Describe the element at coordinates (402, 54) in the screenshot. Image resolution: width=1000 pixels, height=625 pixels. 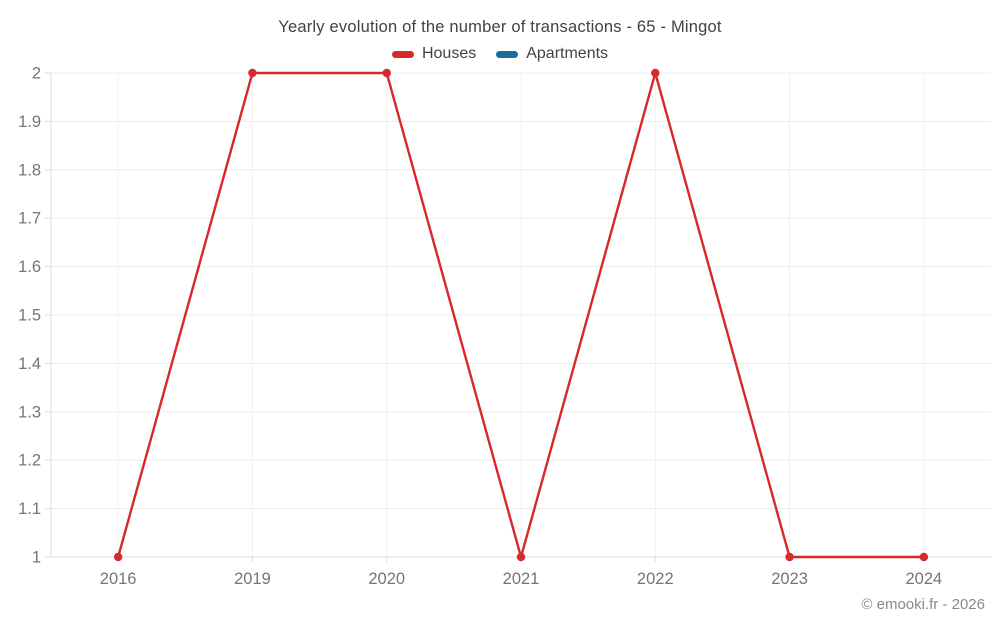
I see `houses-series-swatch-icon` at that location.